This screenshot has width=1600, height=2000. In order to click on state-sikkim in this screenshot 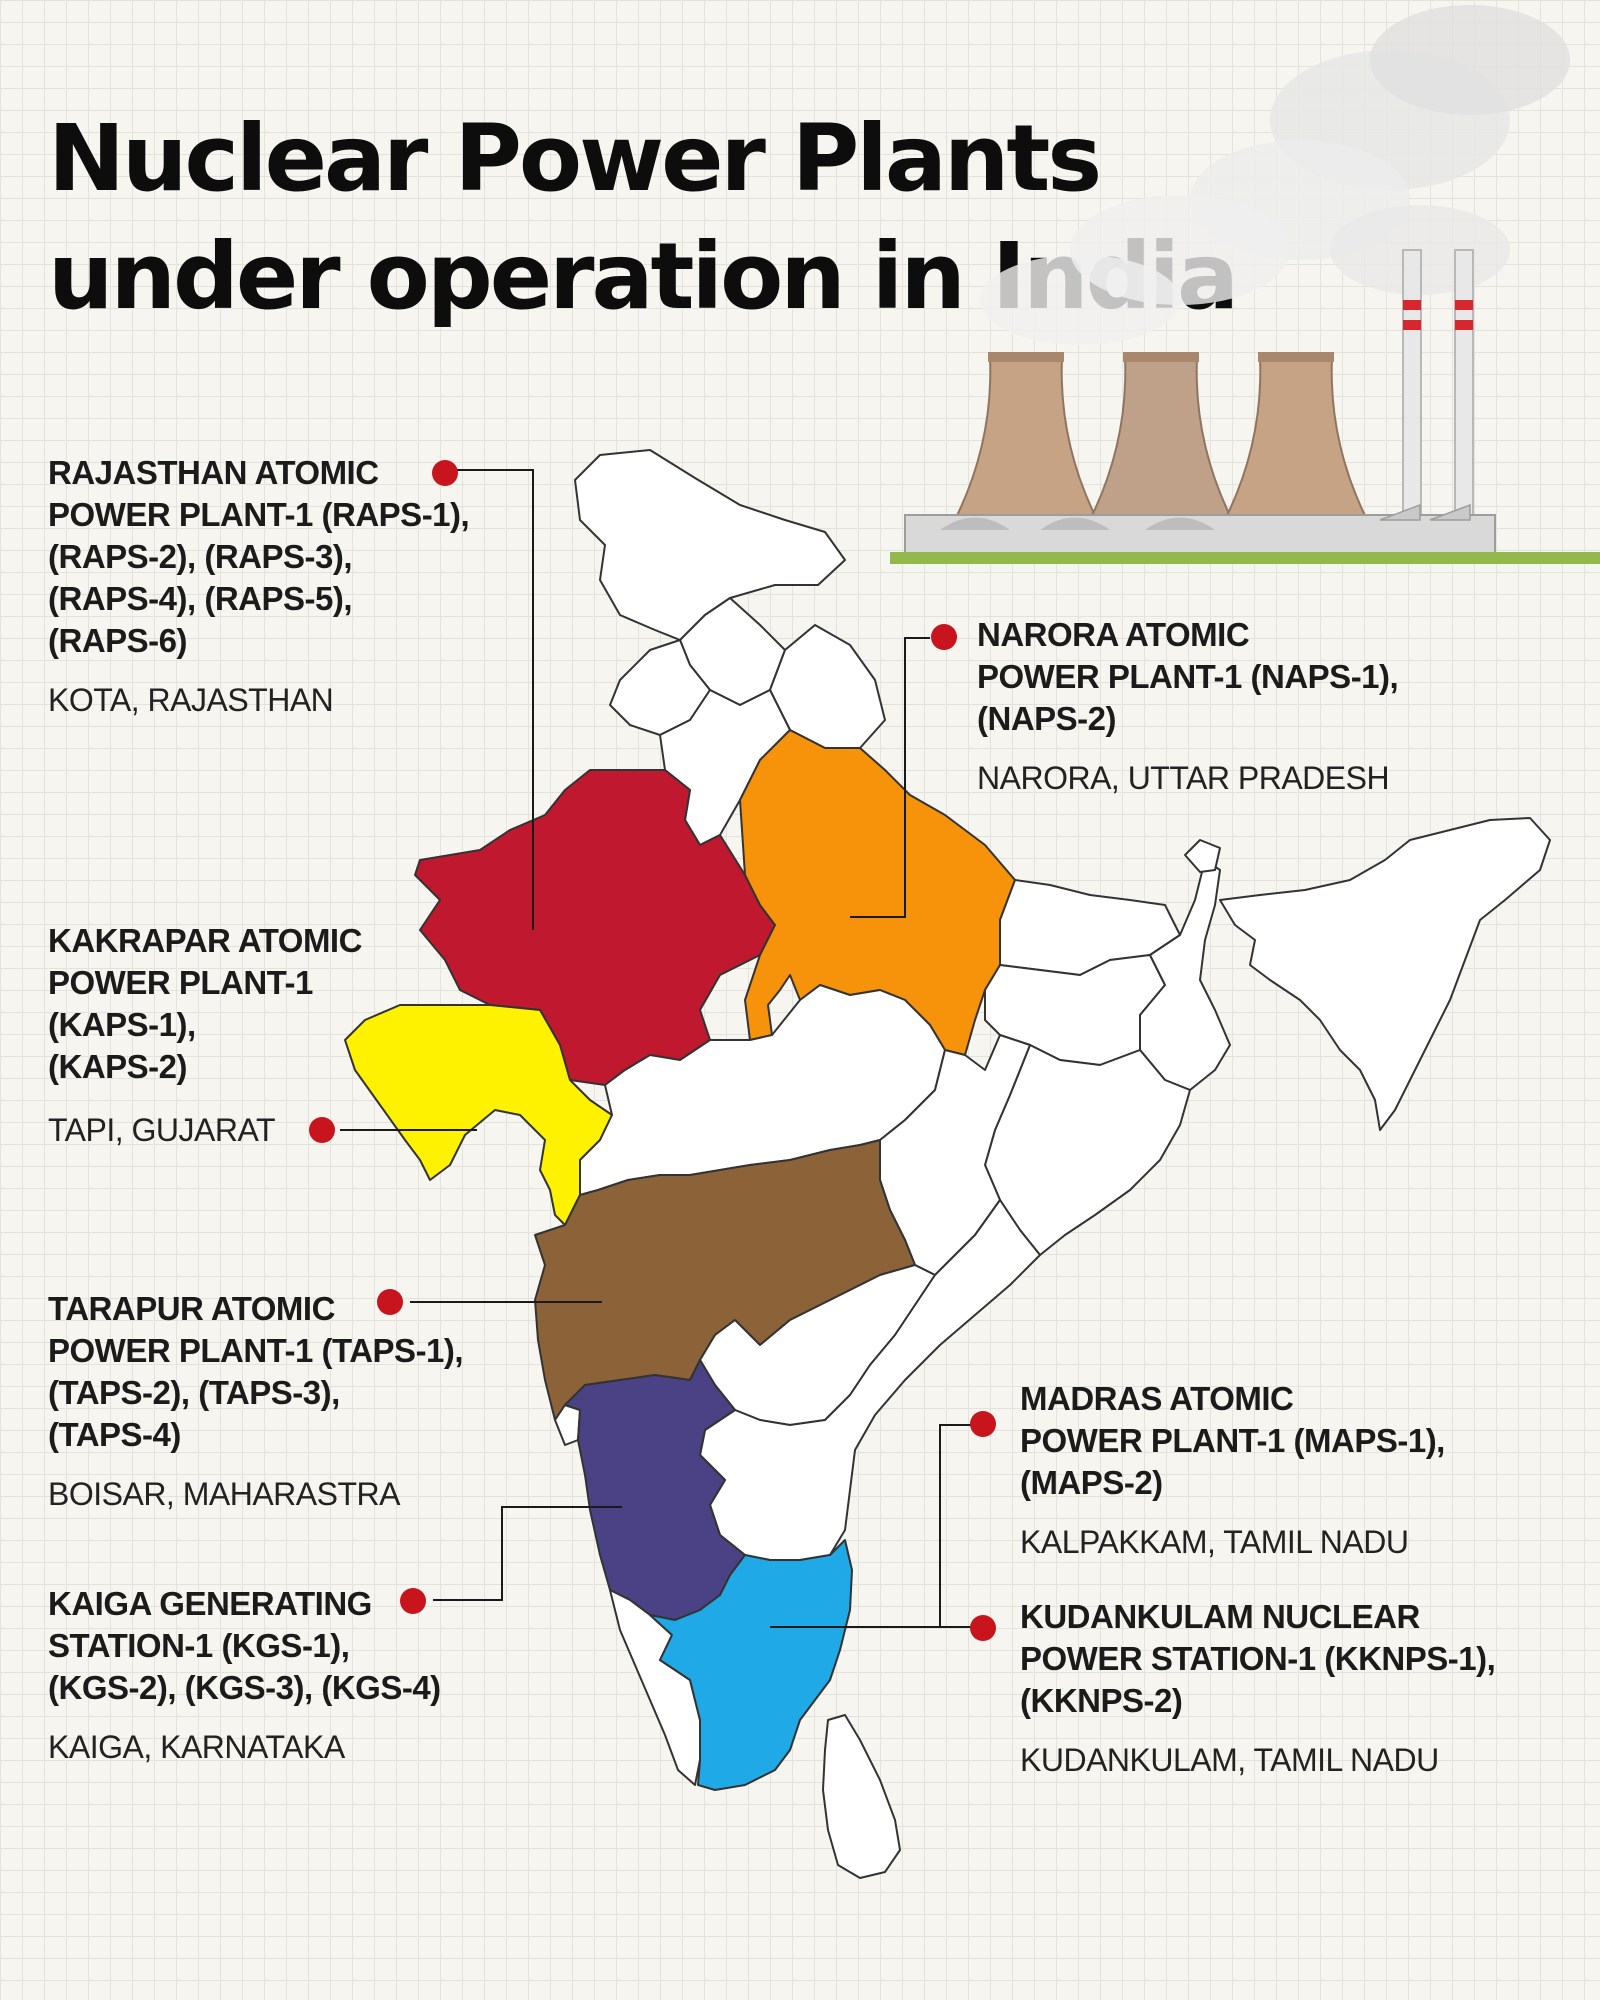, I will do `click(1202, 856)`.